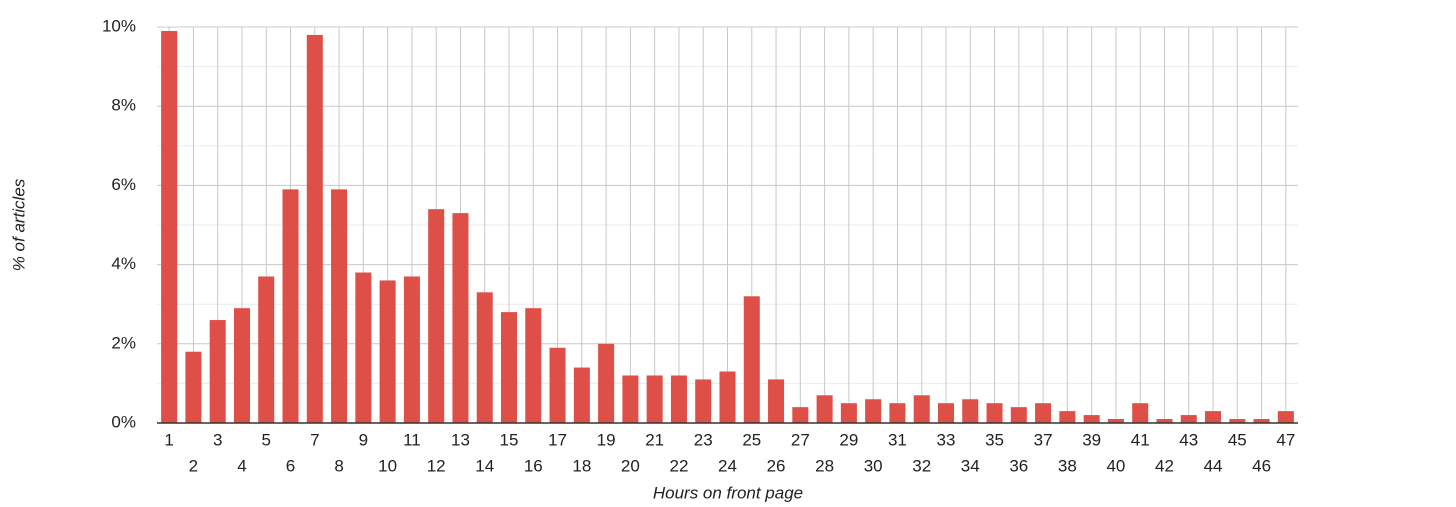 Image resolution: width=1456 pixels, height=507 pixels. Describe the element at coordinates (193, 465) in the screenshot. I see `x-tick-label: 2` at that location.